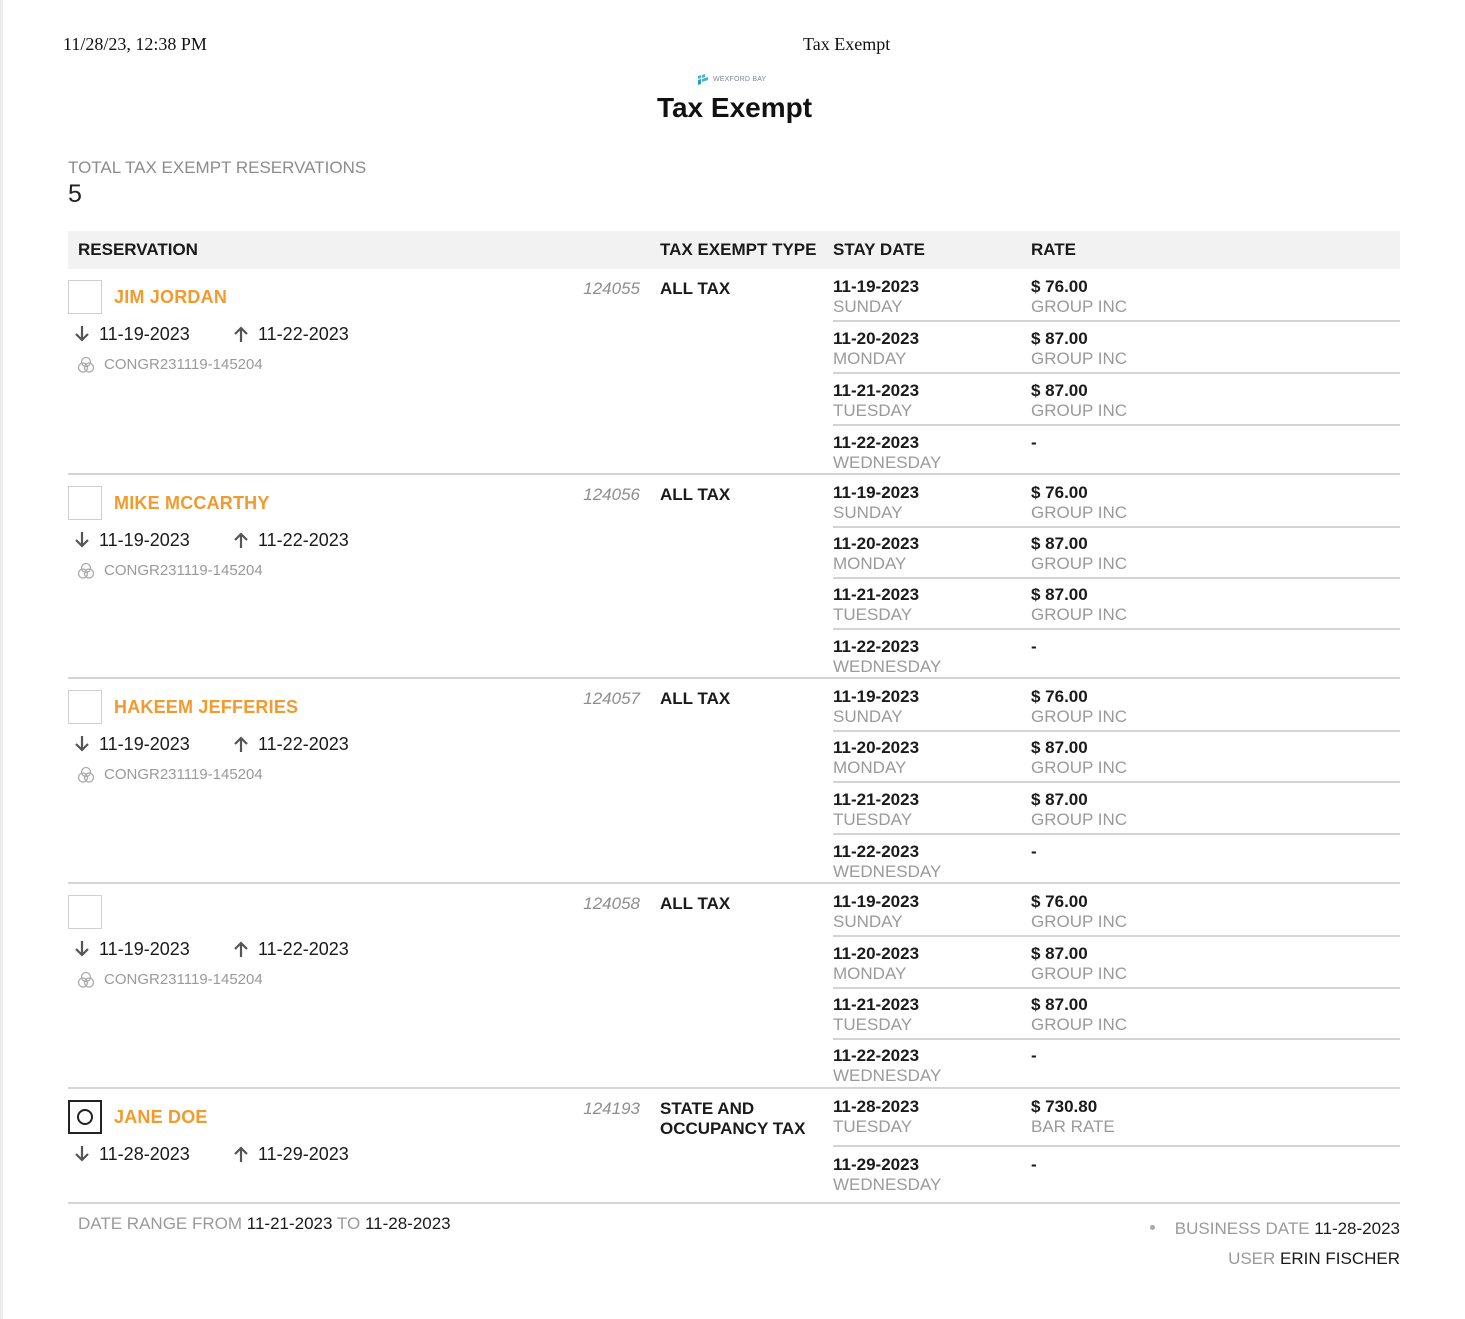 The width and height of the screenshot is (1465, 1319). I want to click on property-logo: WEXFORD BAY, so click(731, 79).